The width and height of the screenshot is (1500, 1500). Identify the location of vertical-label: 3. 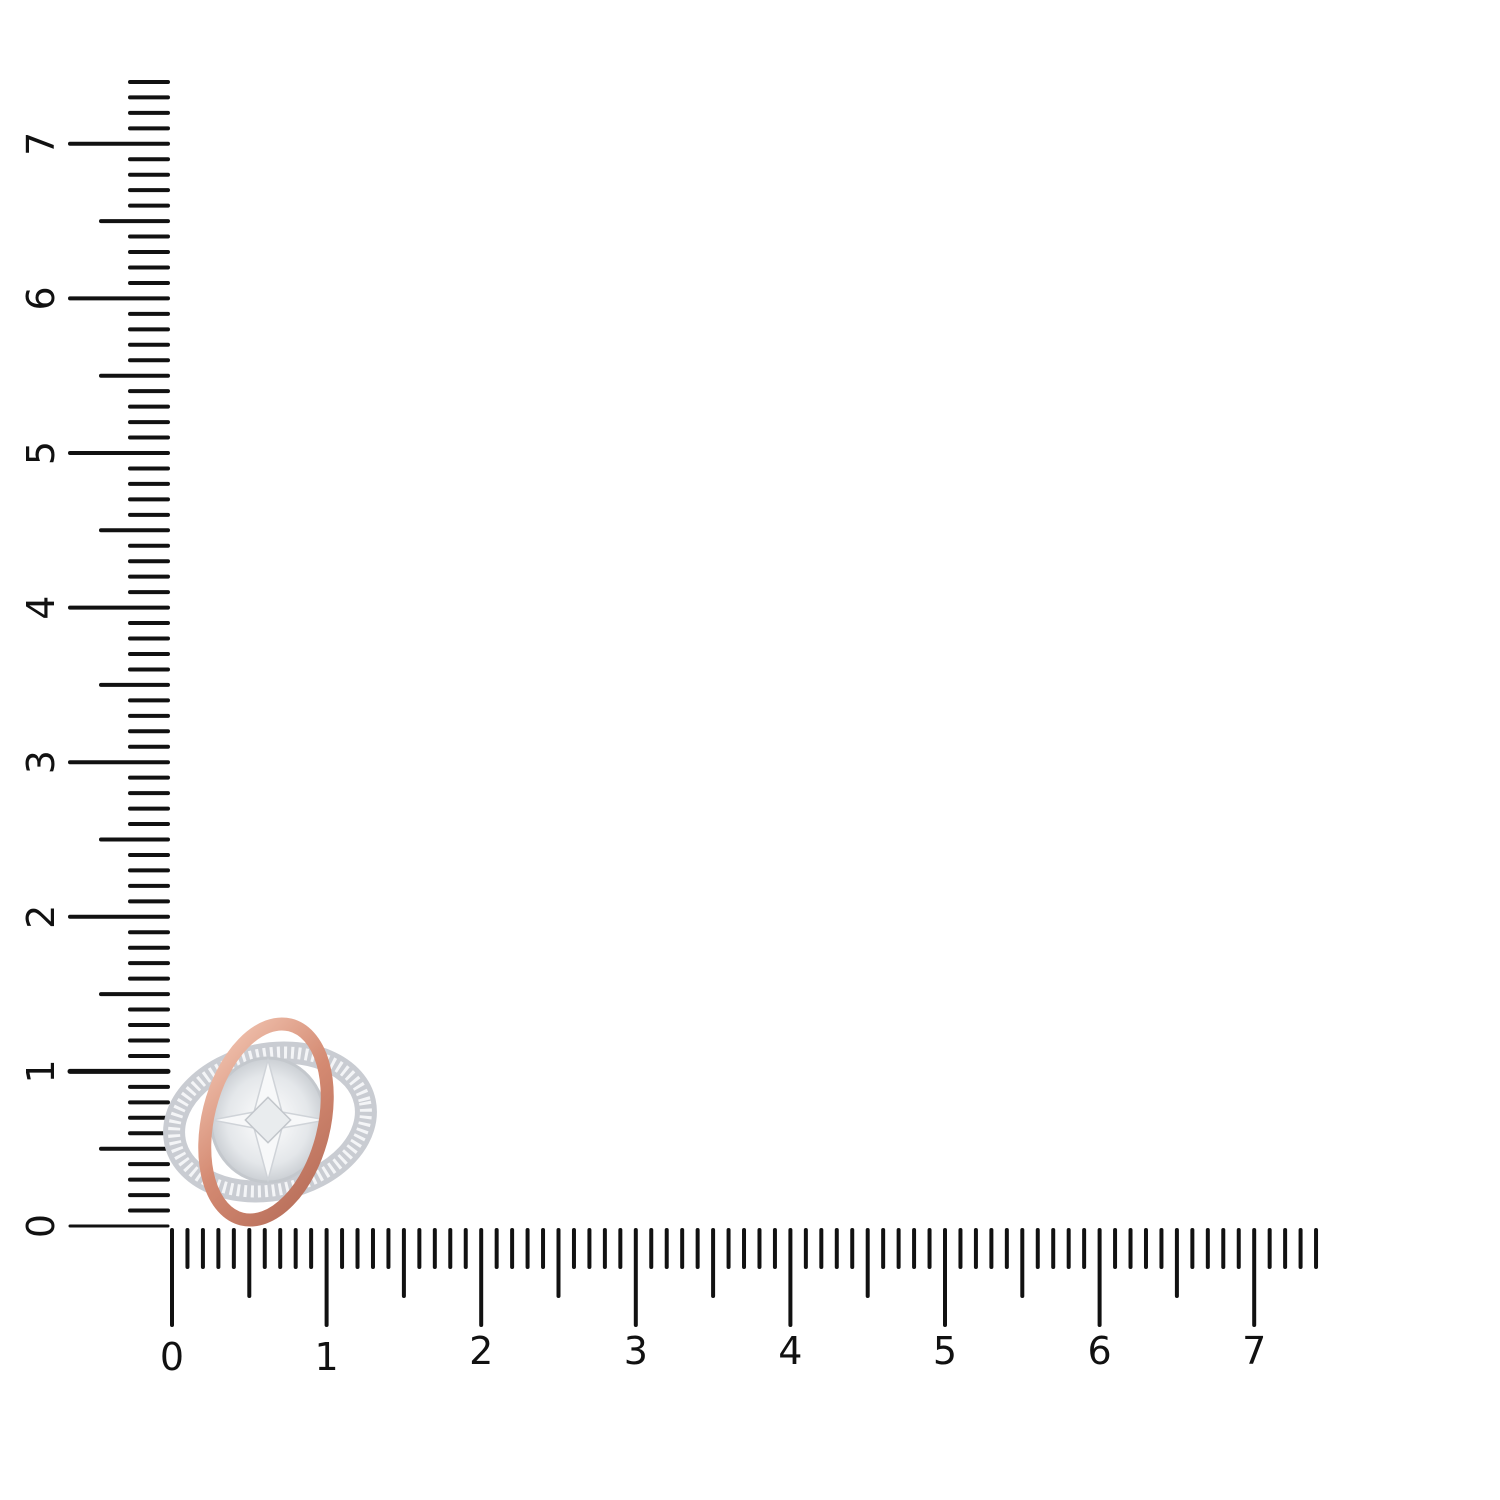
(41, 762).